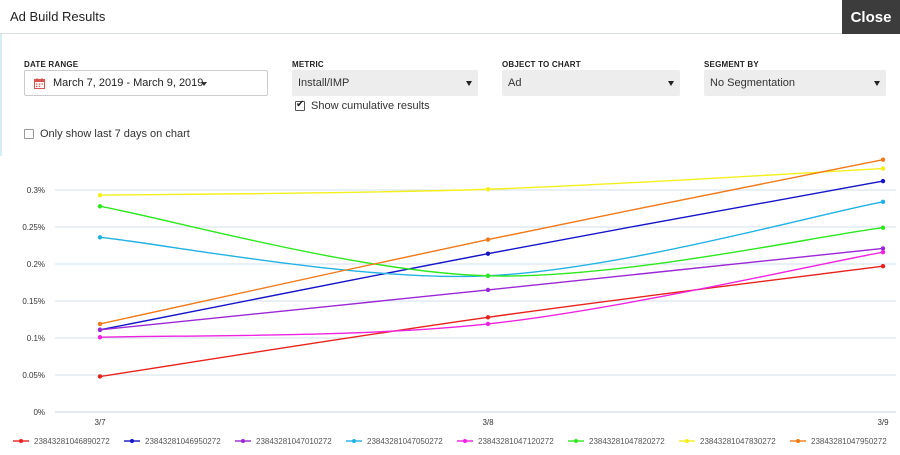 This screenshot has height=455, width=900. I want to click on last7-label: Only show last 7 days on chart, so click(115, 134).